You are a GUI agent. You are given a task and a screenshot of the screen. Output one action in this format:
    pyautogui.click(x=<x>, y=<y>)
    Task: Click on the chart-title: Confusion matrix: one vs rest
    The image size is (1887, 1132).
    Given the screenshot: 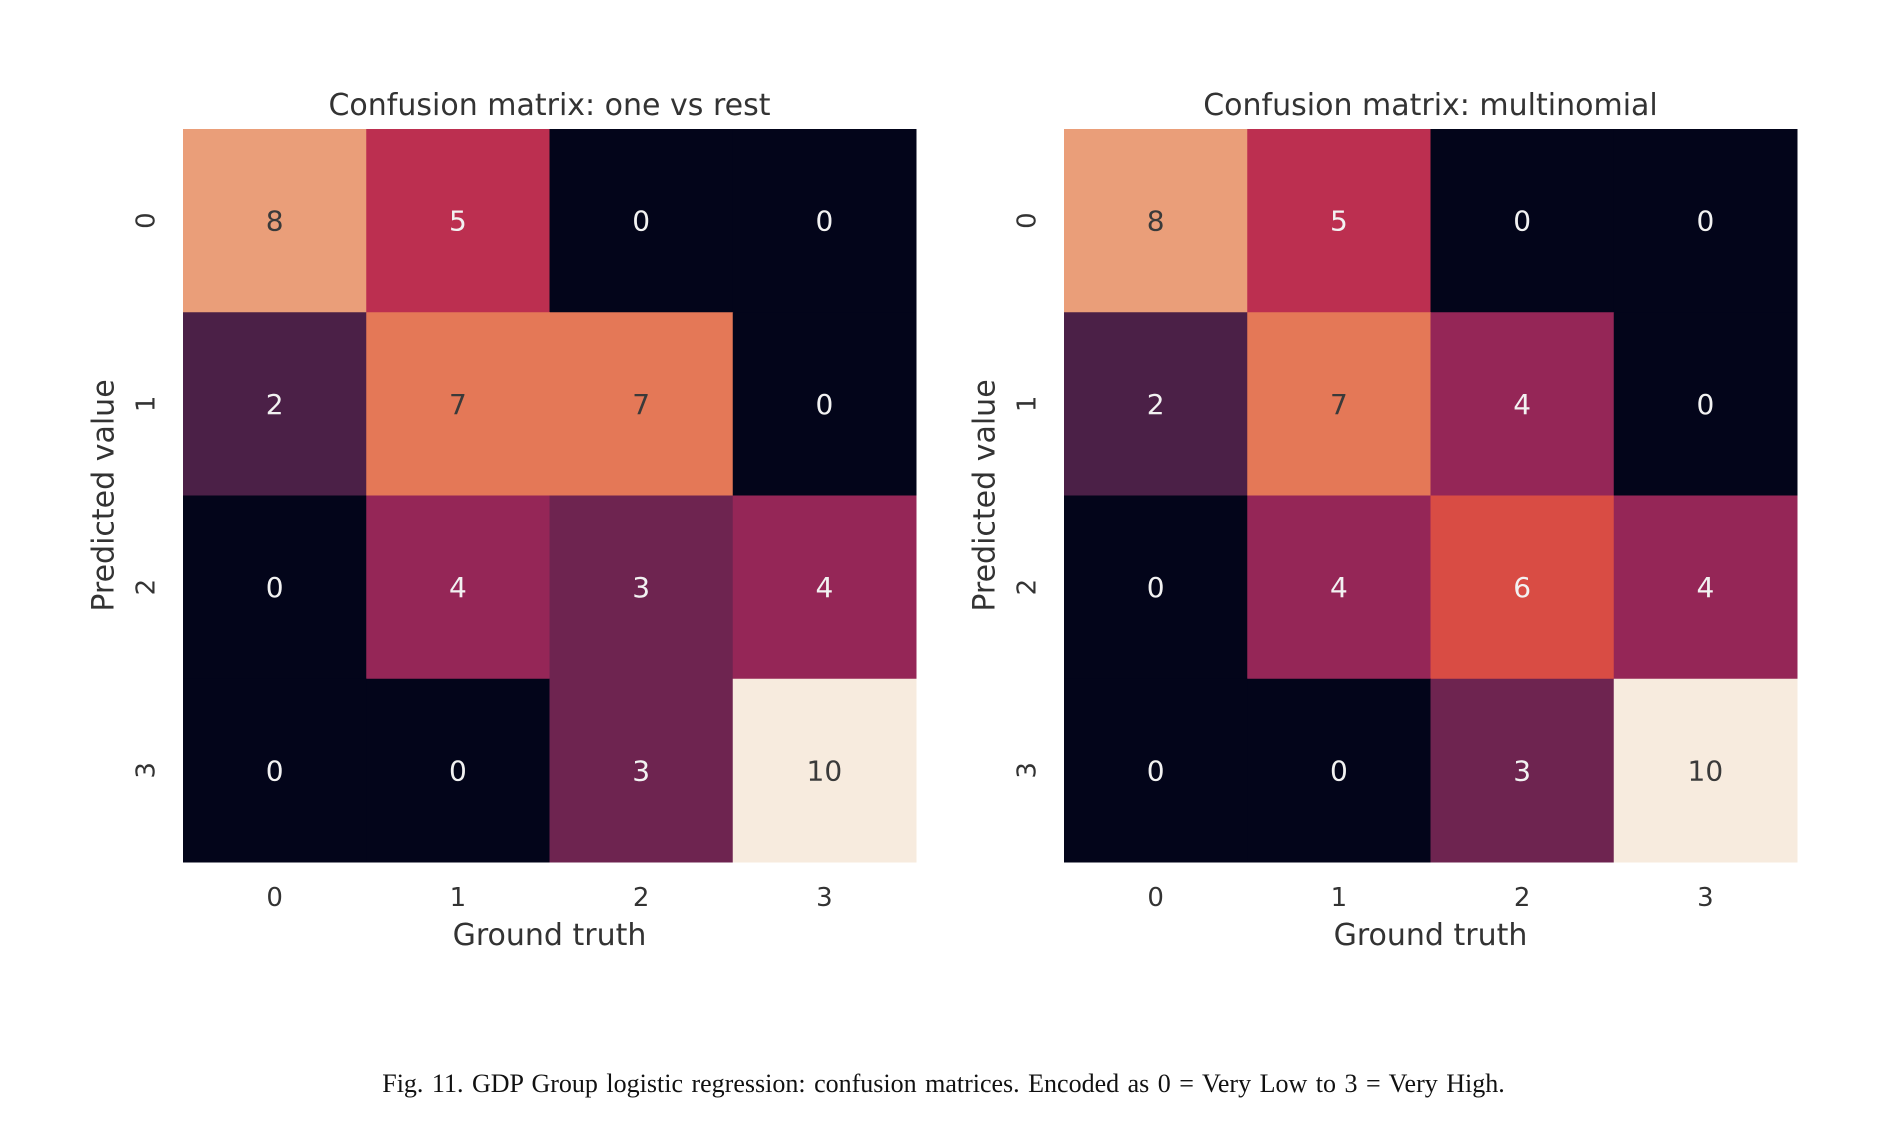 What is the action you would take?
    pyautogui.click(x=549, y=105)
    